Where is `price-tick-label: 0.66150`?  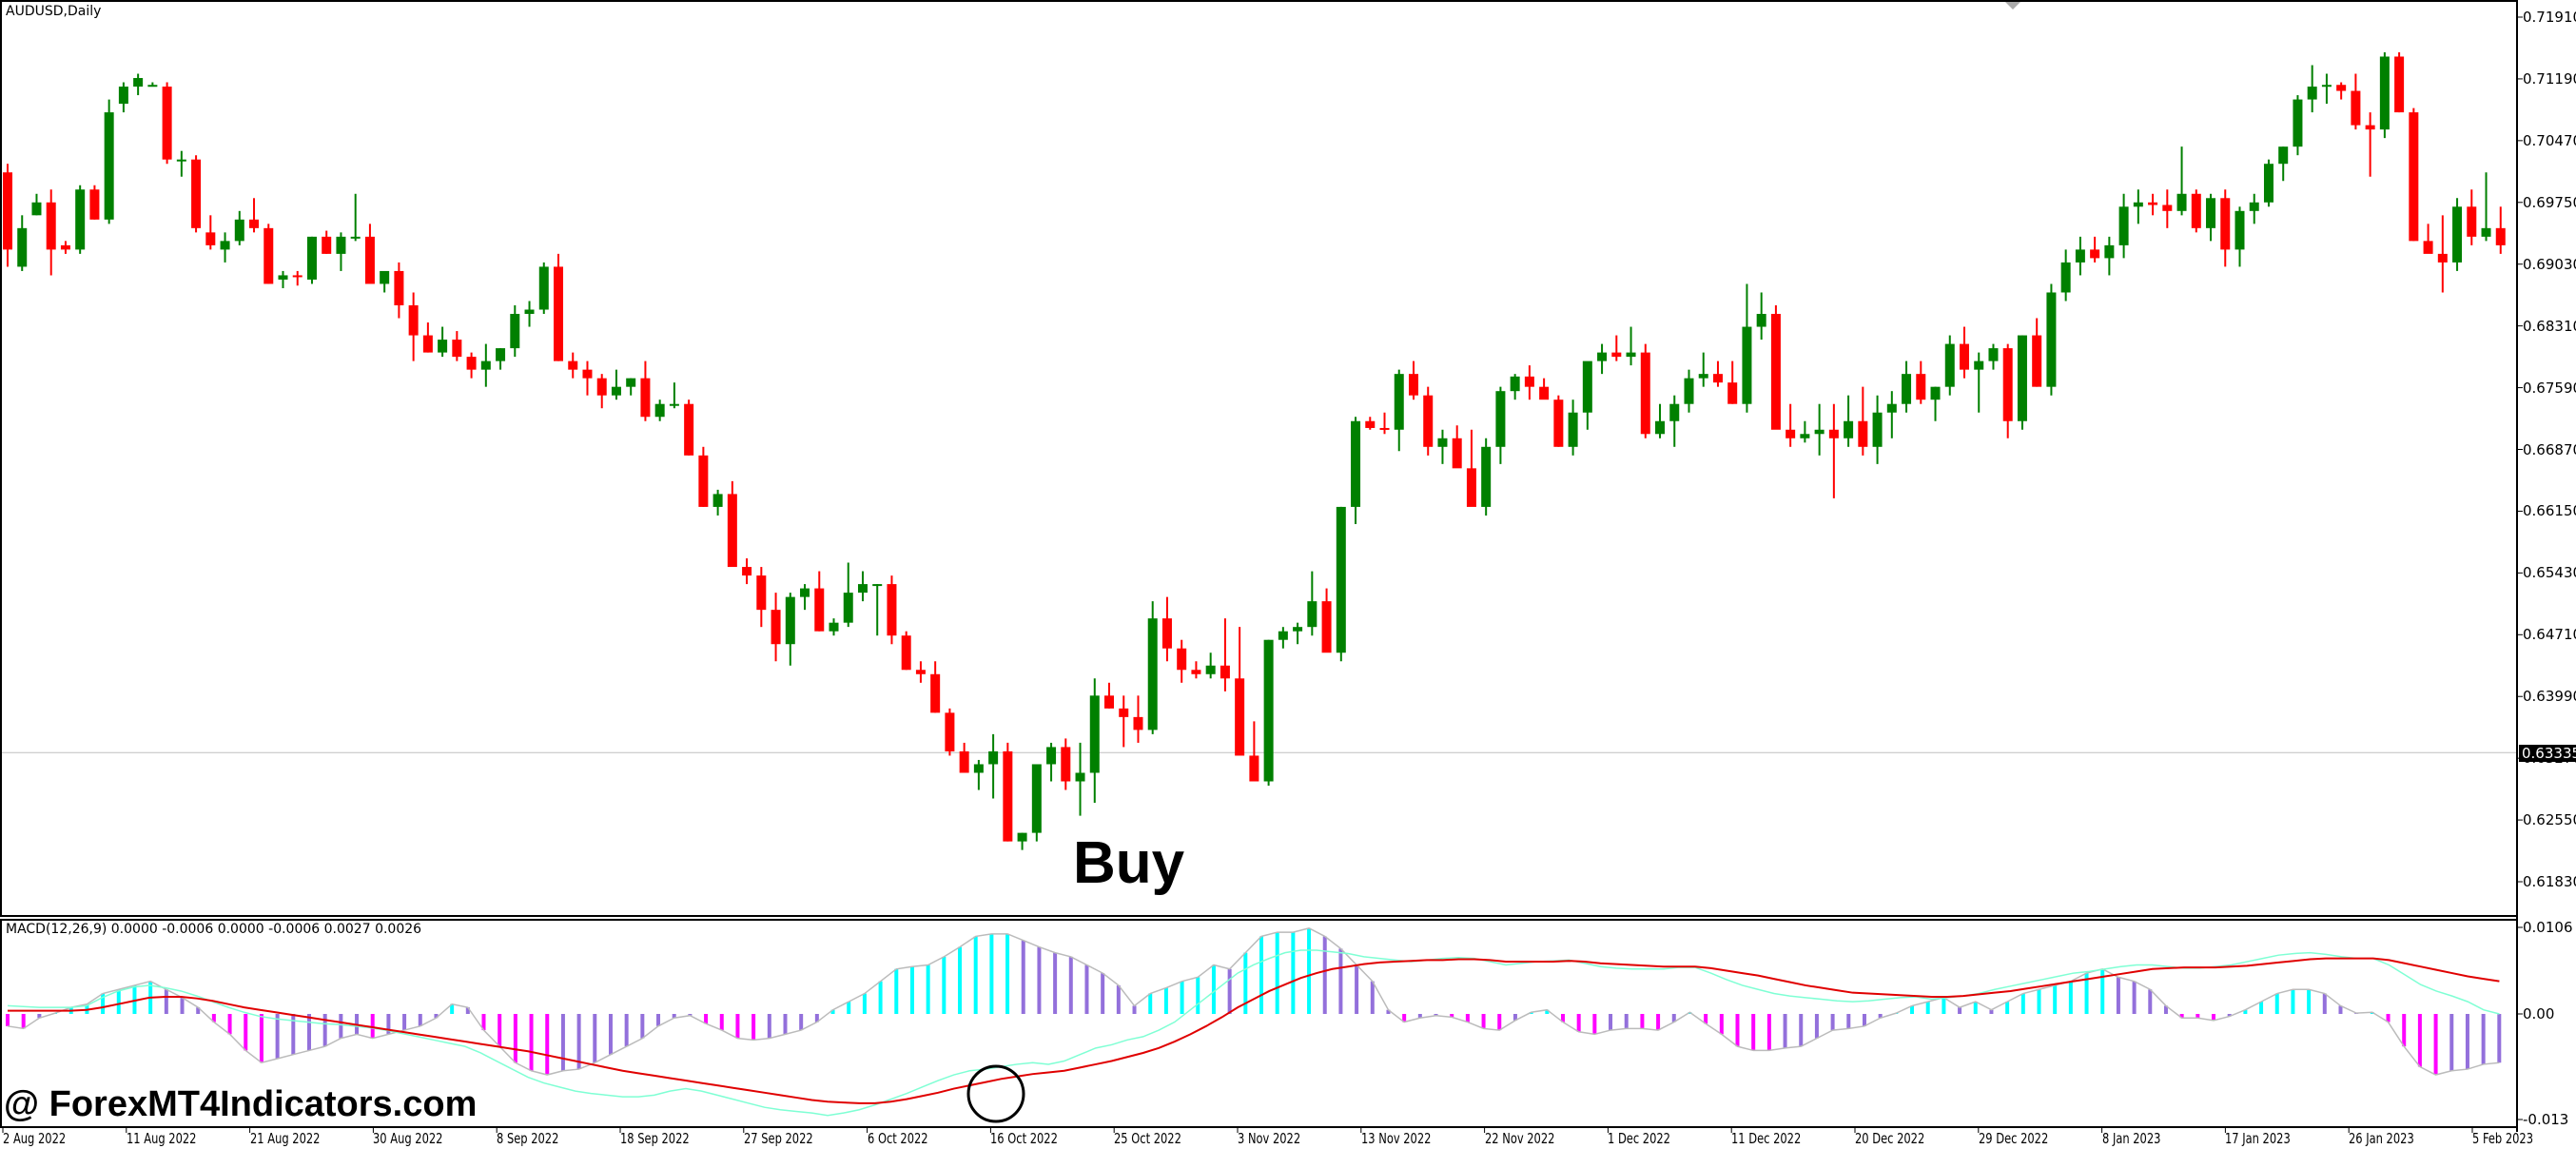
price-tick-label: 0.66150 is located at coordinates (2550, 511).